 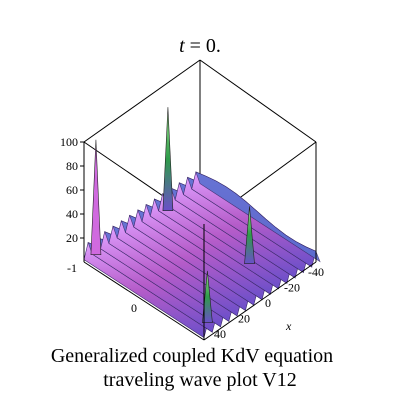 I want to click on z-tick-label: 80, so click(x=72, y=166).